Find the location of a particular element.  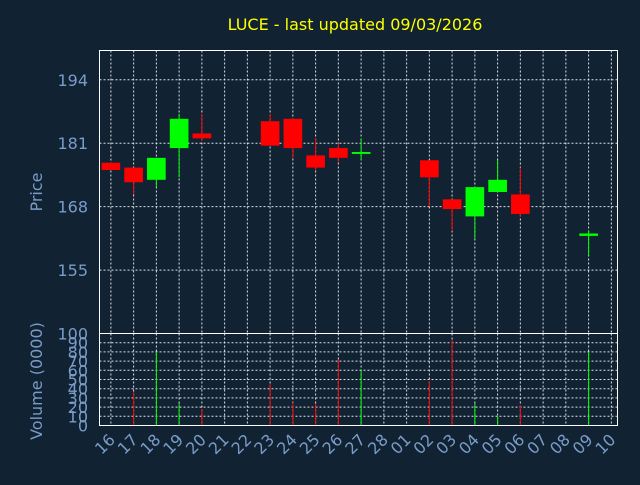

volume-axis-title: Volume (0000) is located at coordinates (36, 381).